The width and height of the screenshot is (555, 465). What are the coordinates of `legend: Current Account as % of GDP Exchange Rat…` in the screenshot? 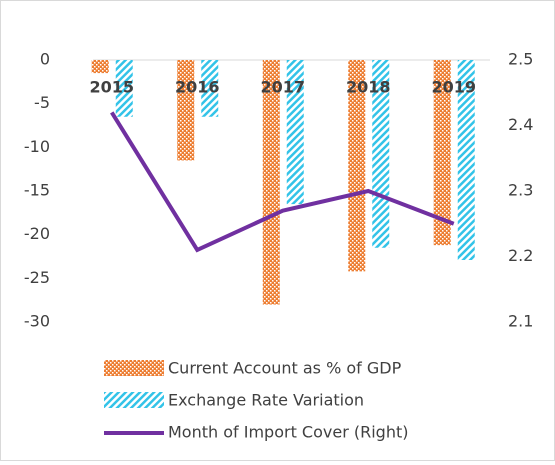 It's located at (256, 400).